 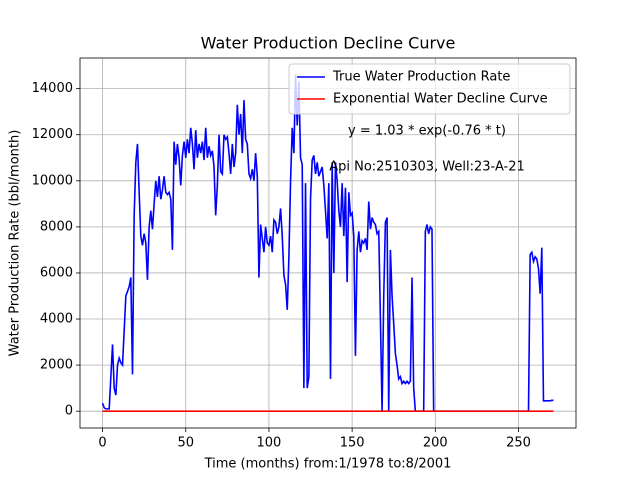 I want to click on legend-label: Exponential Water Decline Curve, so click(x=440, y=99).